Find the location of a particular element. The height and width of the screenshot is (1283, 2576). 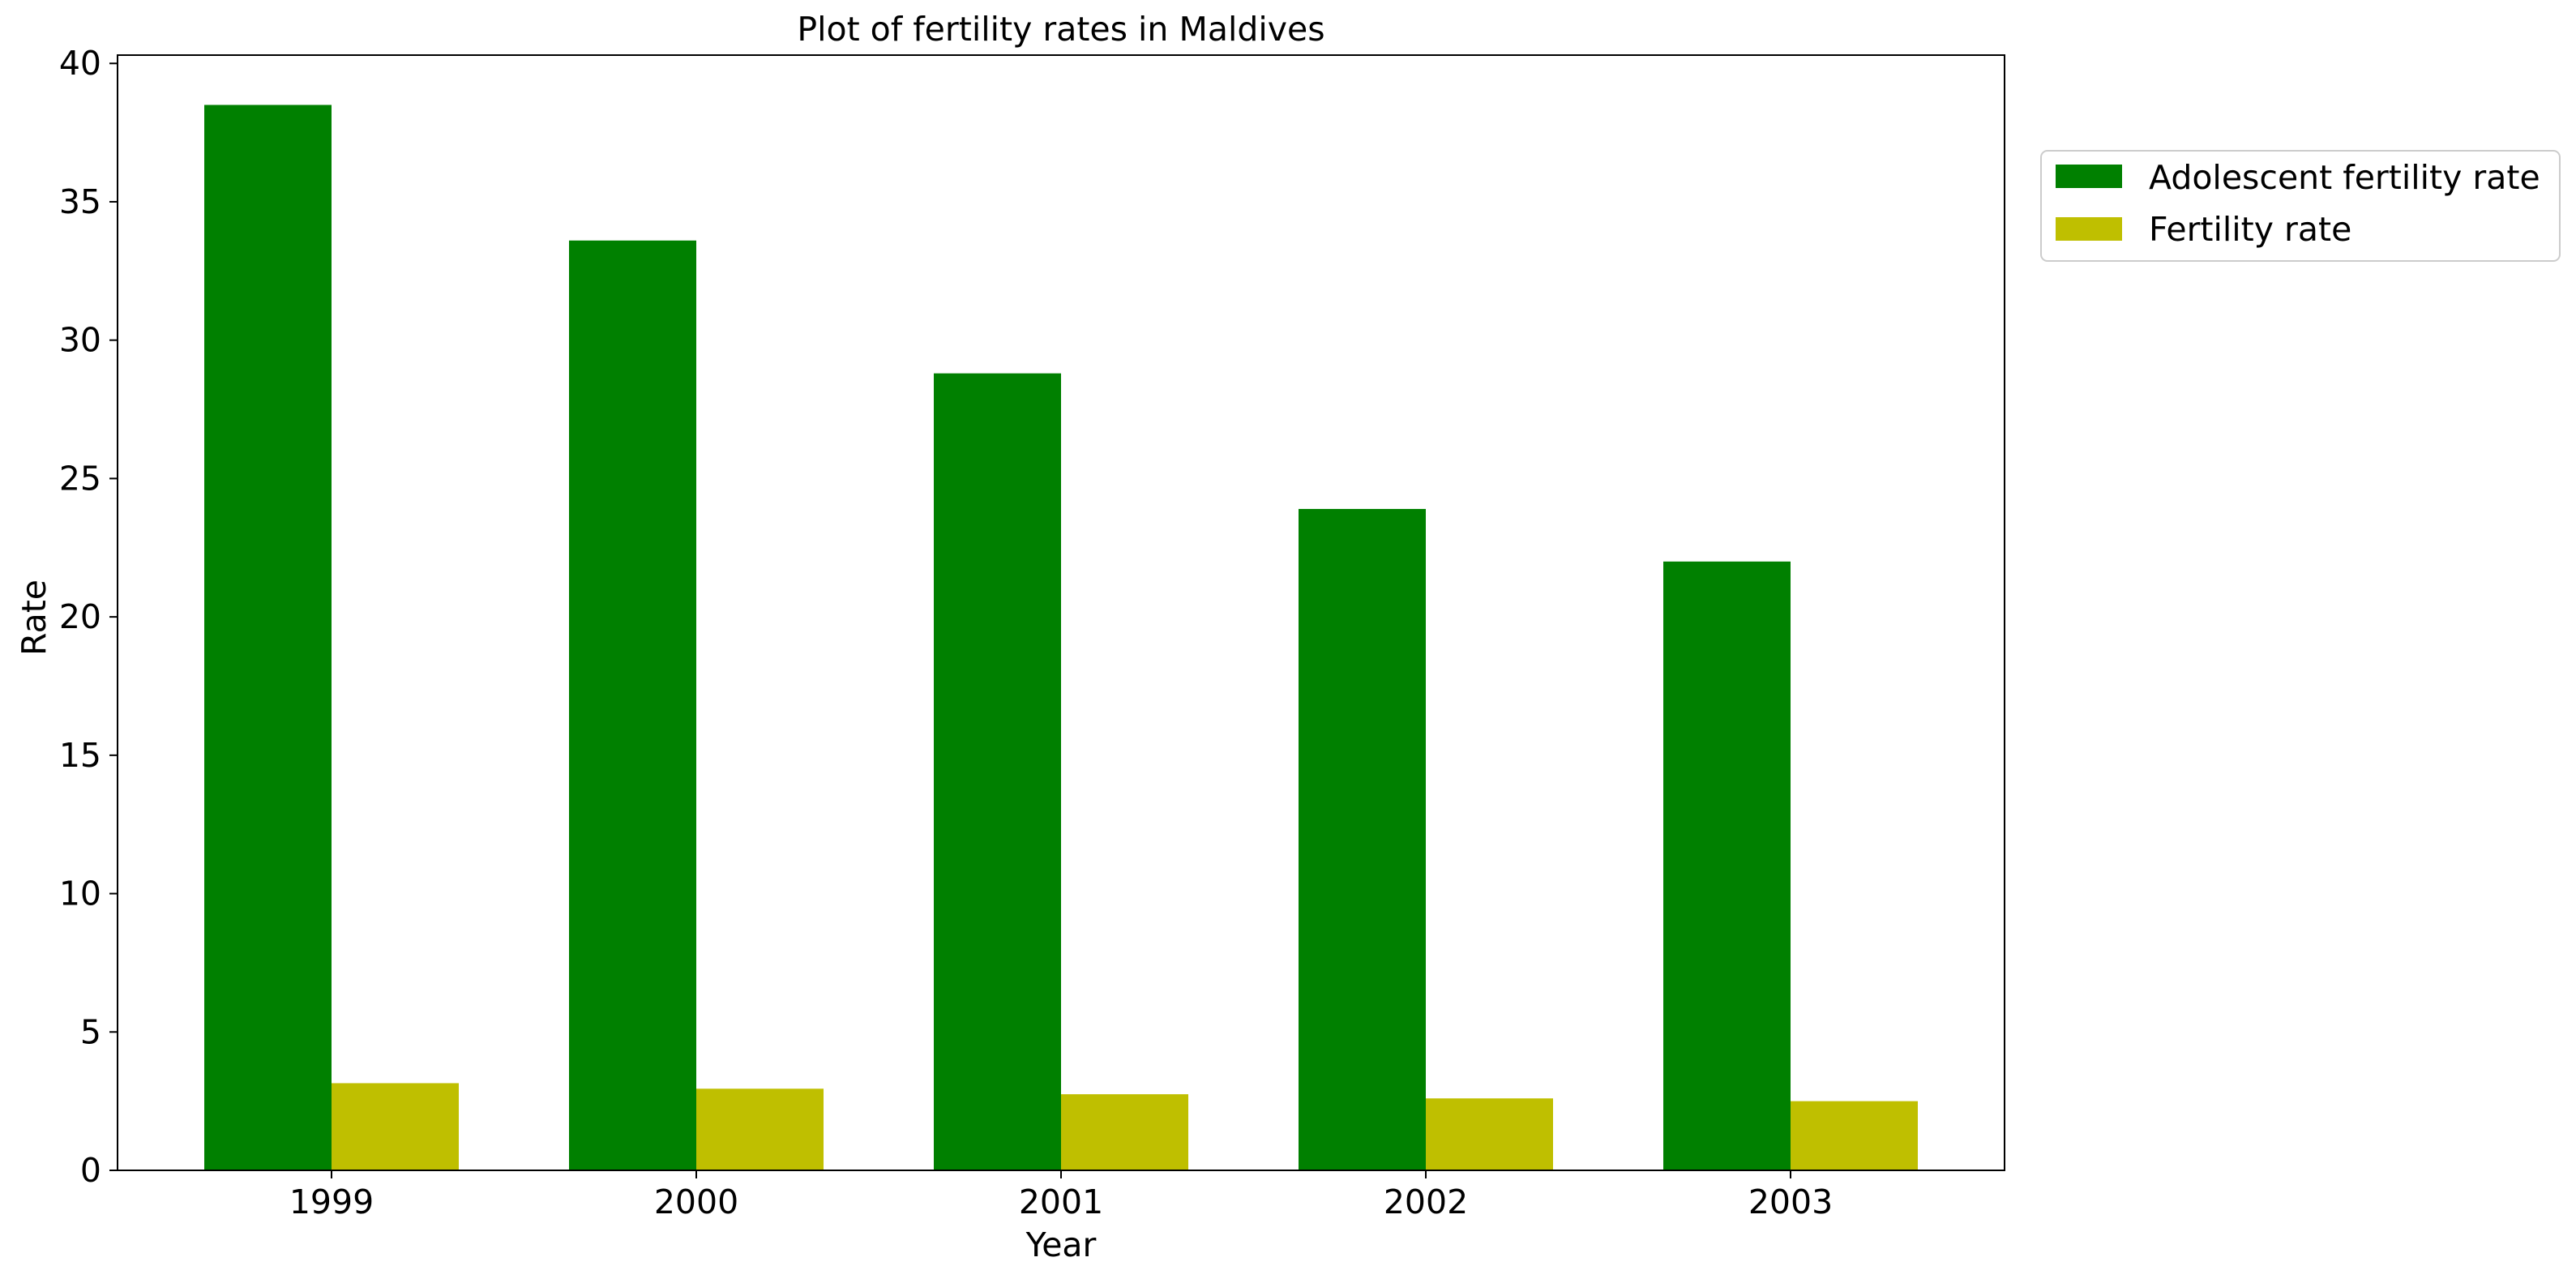

bar-adolescent-fertility-rate-2003 is located at coordinates (1727, 865).